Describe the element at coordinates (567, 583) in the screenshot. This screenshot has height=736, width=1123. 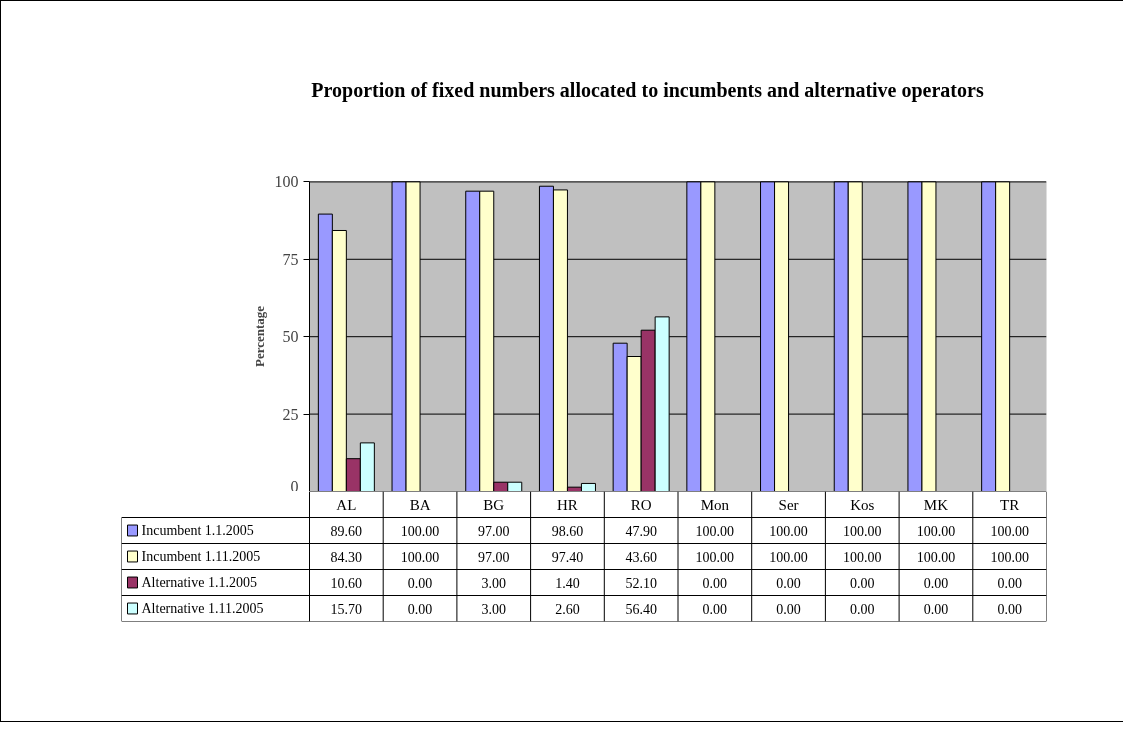
I see `data-label: 1.40` at that location.